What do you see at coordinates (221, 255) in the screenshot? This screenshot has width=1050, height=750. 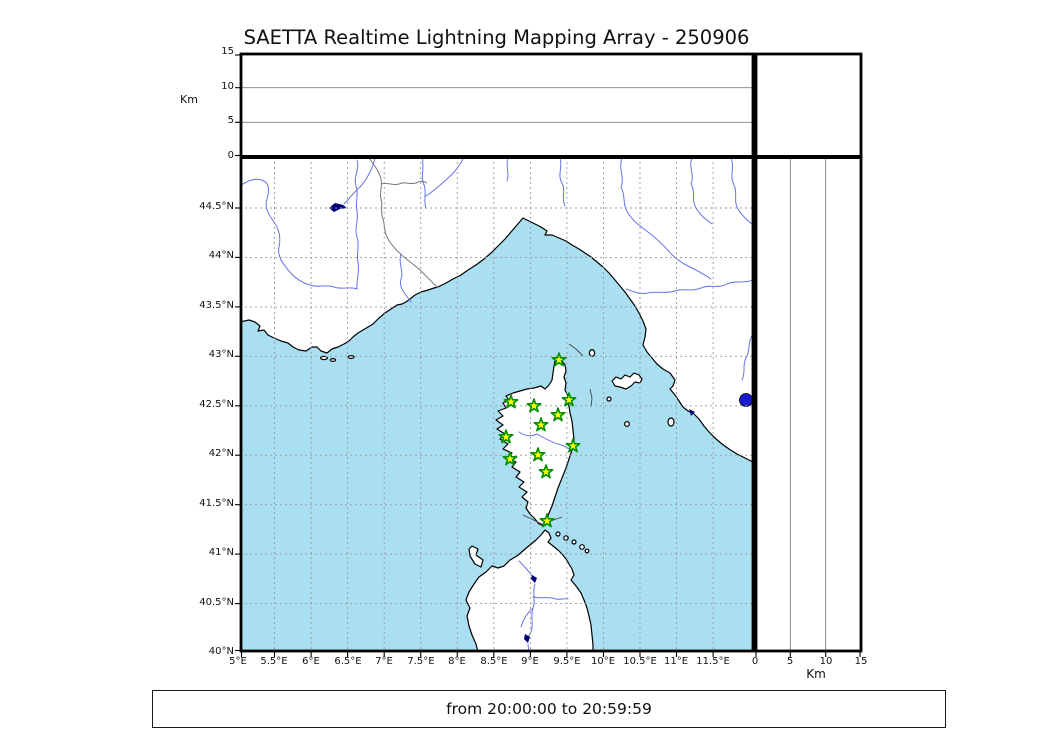 I see `lat-tick-44: 44°N` at bounding box center [221, 255].